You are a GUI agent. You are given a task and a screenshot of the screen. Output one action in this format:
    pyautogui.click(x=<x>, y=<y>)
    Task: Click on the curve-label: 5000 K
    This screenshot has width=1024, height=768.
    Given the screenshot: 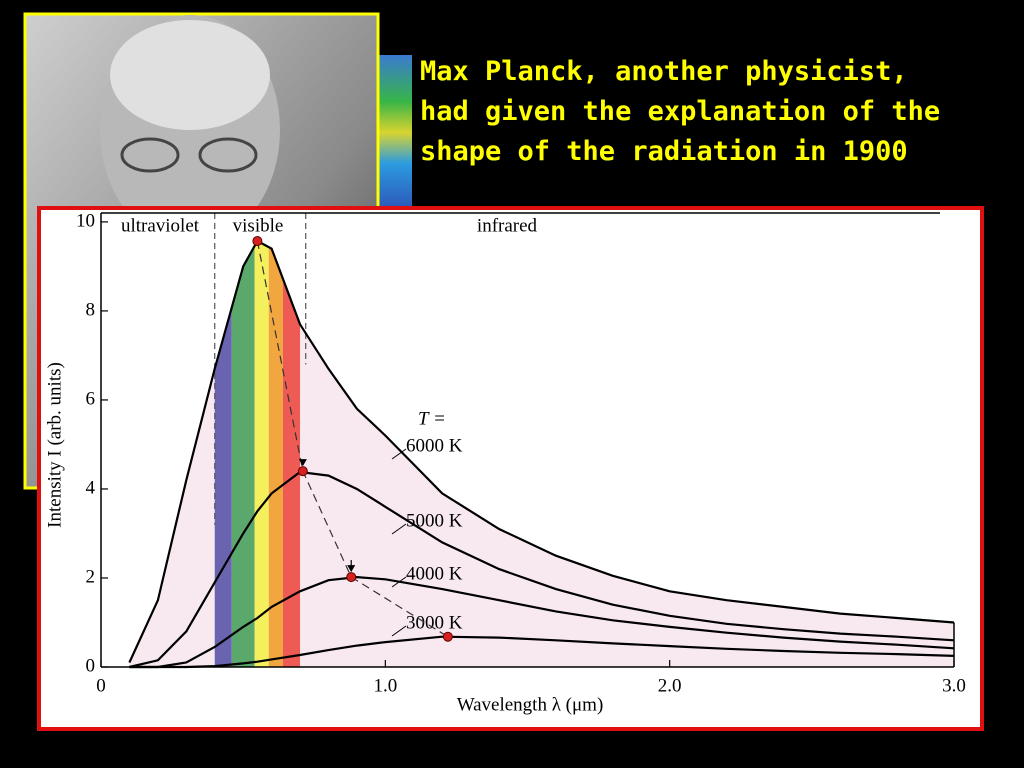 What is the action you would take?
    pyautogui.click(x=434, y=520)
    